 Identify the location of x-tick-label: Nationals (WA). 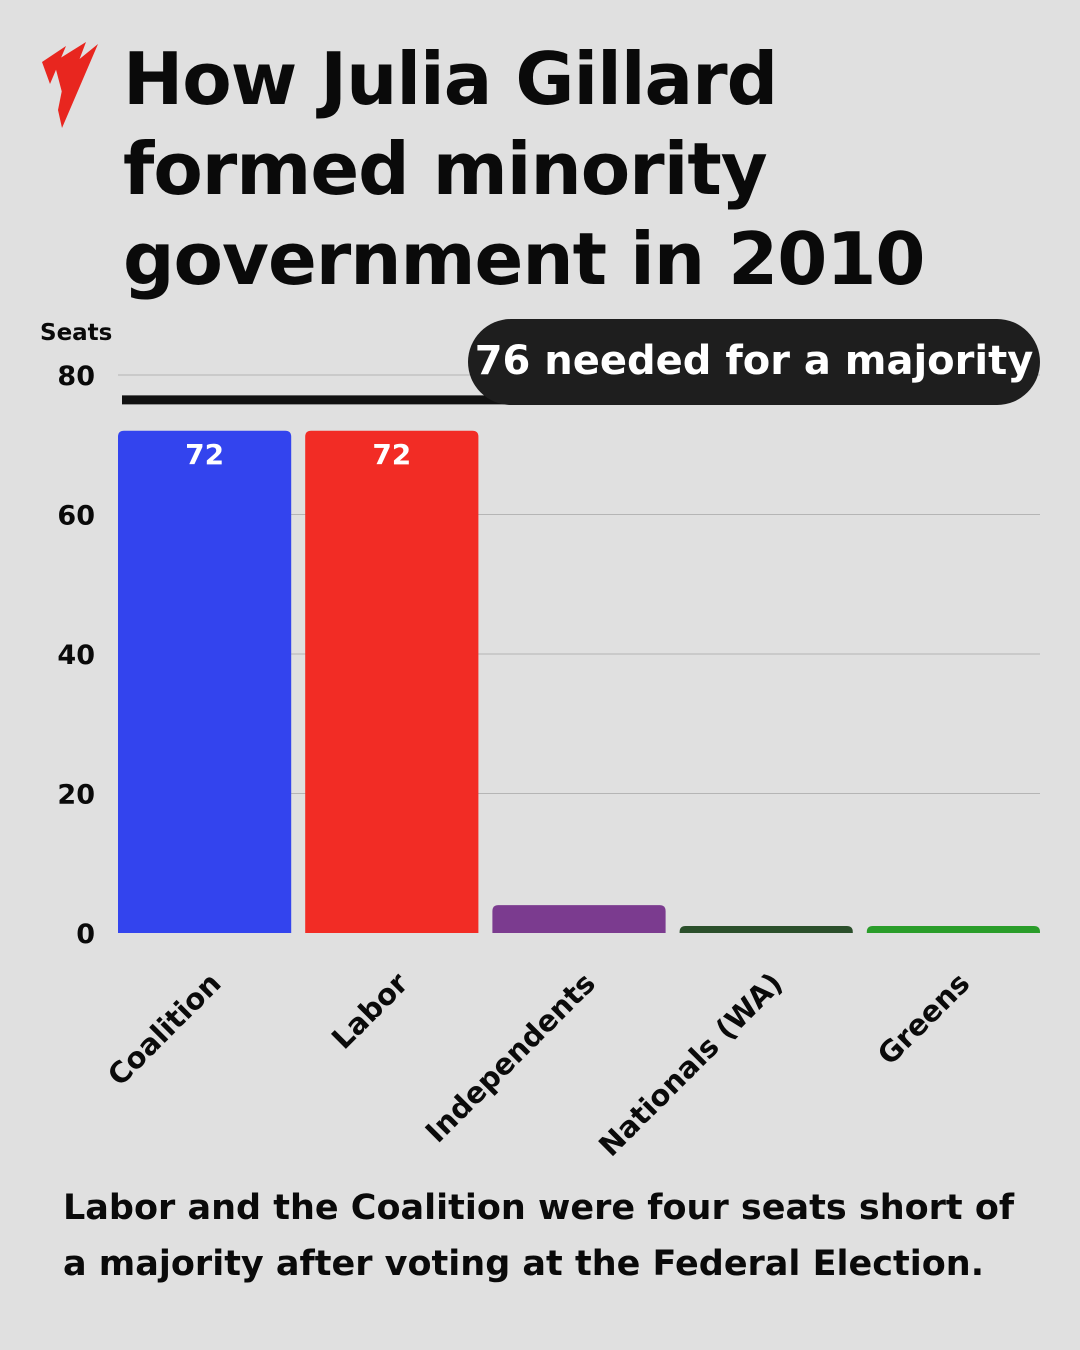
(690, 1064).